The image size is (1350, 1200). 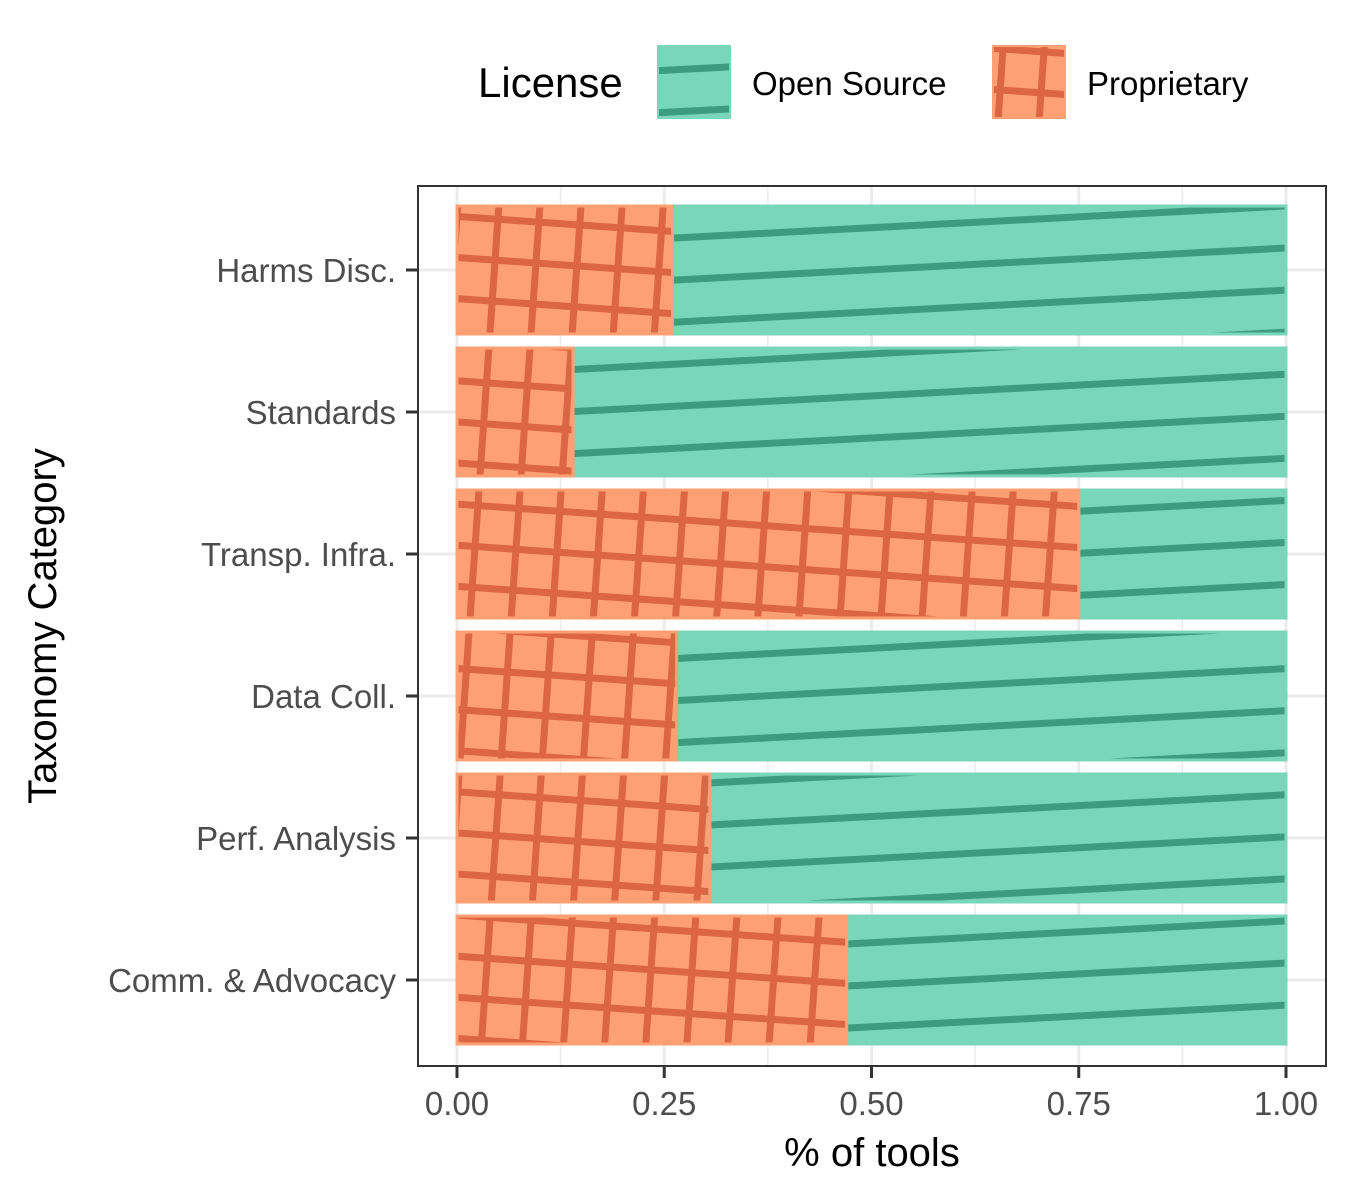 I want to click on x-axis: 0.00 0.25 0.50 0.75 1.00, so click(x=871, y=1094).